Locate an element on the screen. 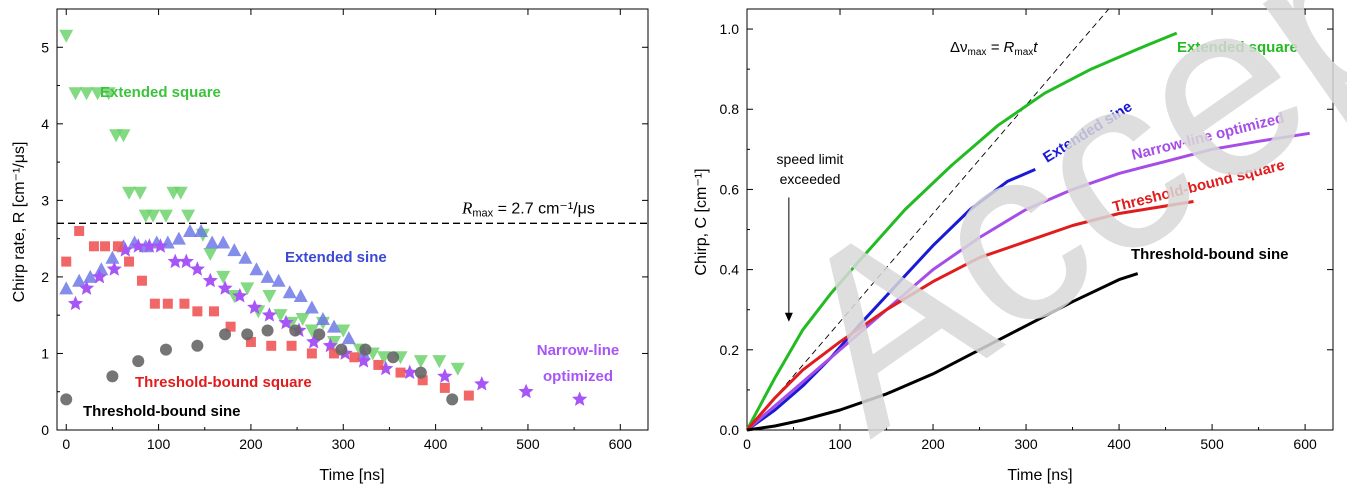  left-label-narrow-line-optimized: Narrow-line optimized is located at coordinates (578, 363).